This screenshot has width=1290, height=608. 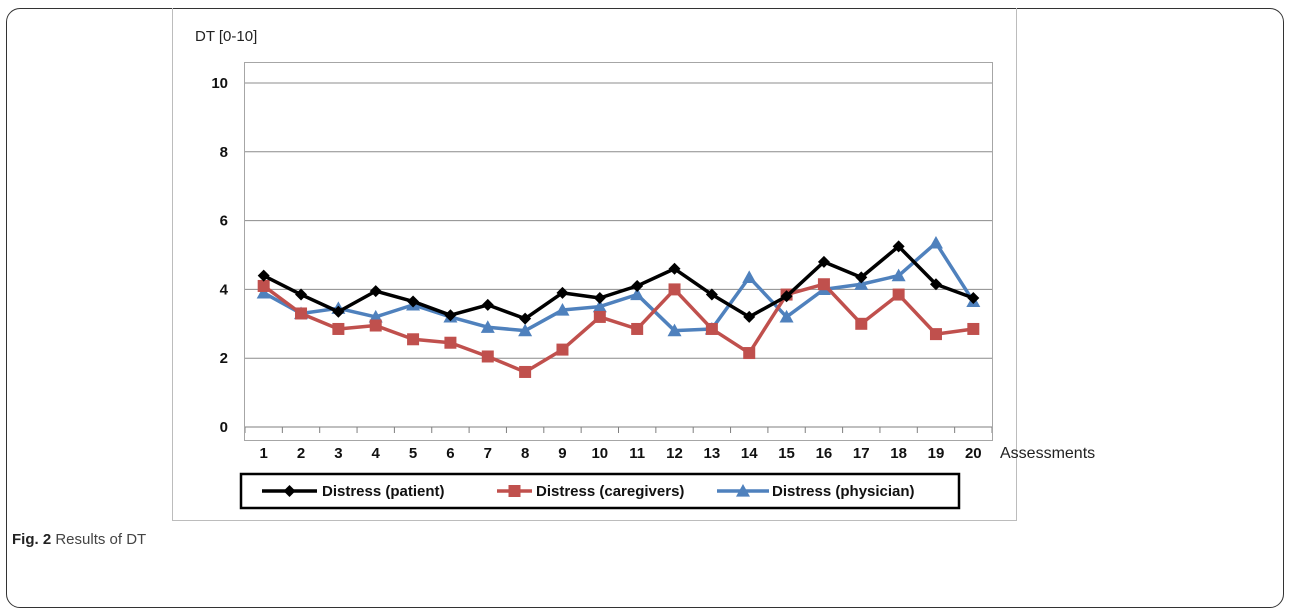 I want to click on series-line-distress-physician, so click(x=618, y=287).